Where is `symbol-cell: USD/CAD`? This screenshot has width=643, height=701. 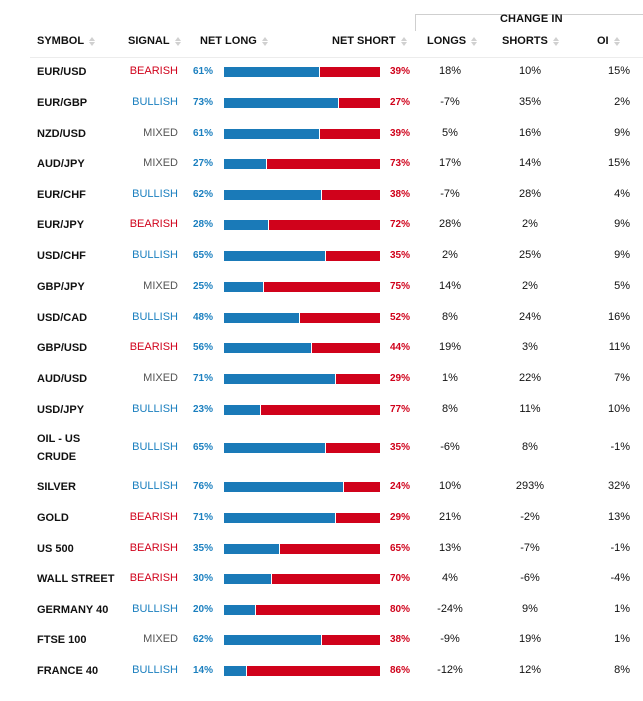 symbol-cell: USD/CAD is located at coordinates (62, 318).